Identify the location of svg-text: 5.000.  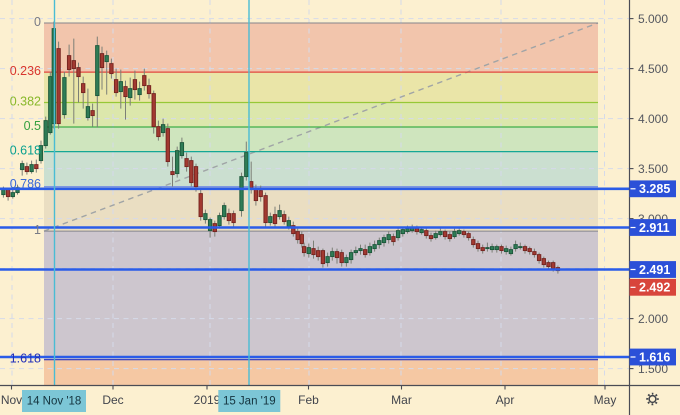
(653, 19).